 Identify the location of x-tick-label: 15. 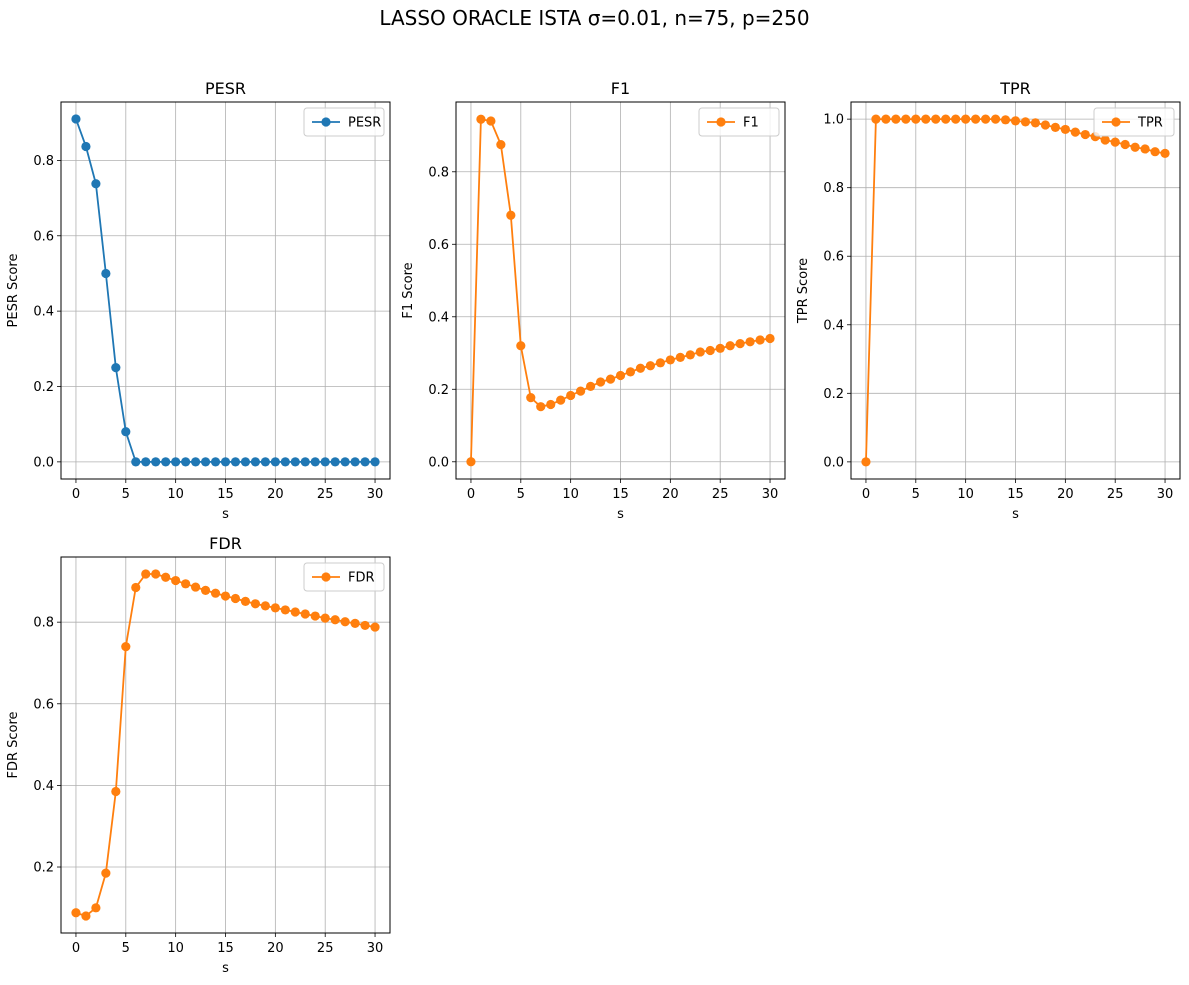
(1015, 494).